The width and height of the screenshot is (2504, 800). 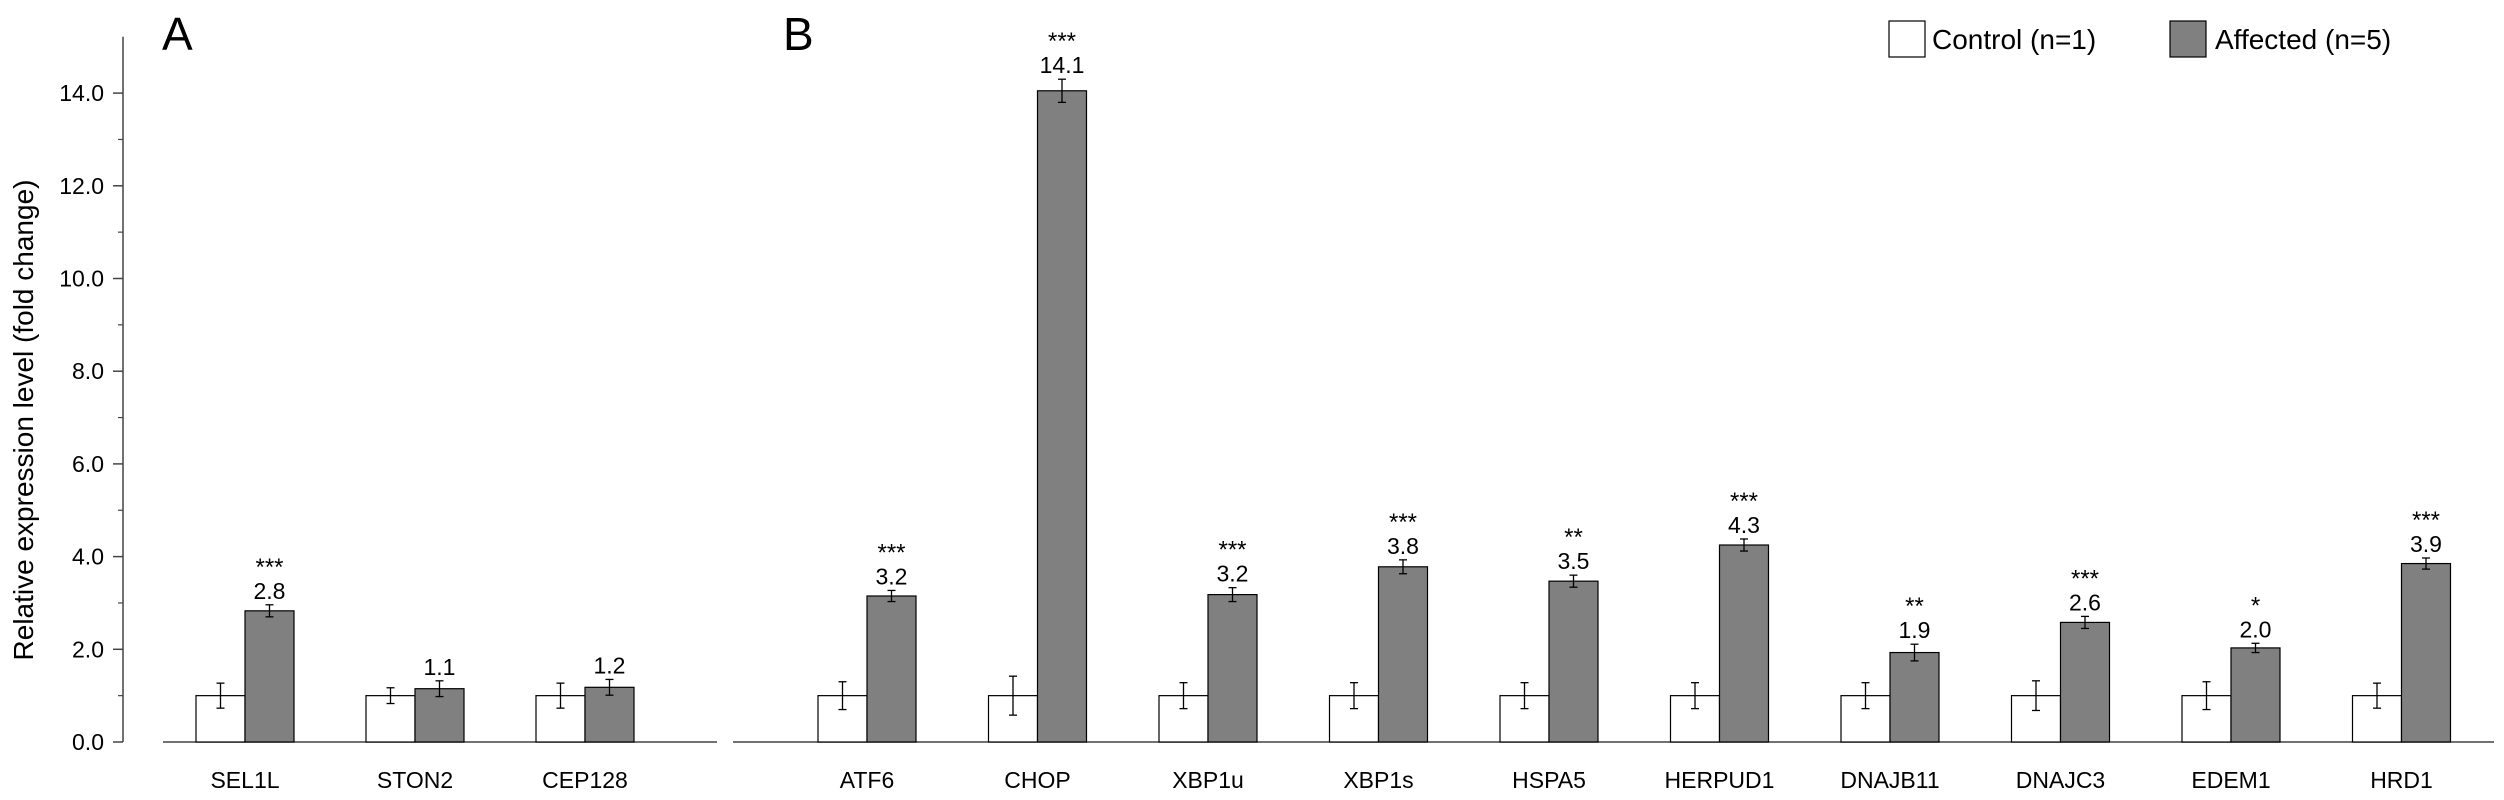 I want to click on y-axis-label: Relative expression level (fold change), so click(x=23, y=420).